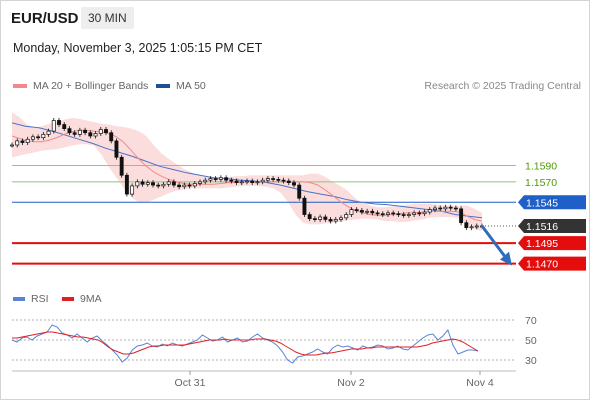  What do you see at coordinates (40, 299) in the screenshot?
I see `rsi-label: RSI` at bounding box center [40, 299].